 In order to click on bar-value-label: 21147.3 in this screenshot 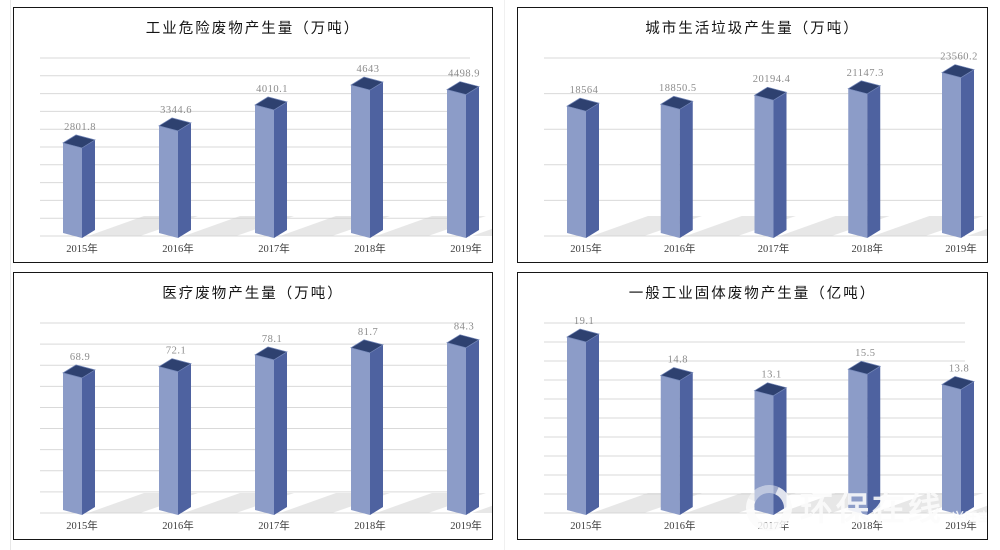, I will do `click(865, 73)`.